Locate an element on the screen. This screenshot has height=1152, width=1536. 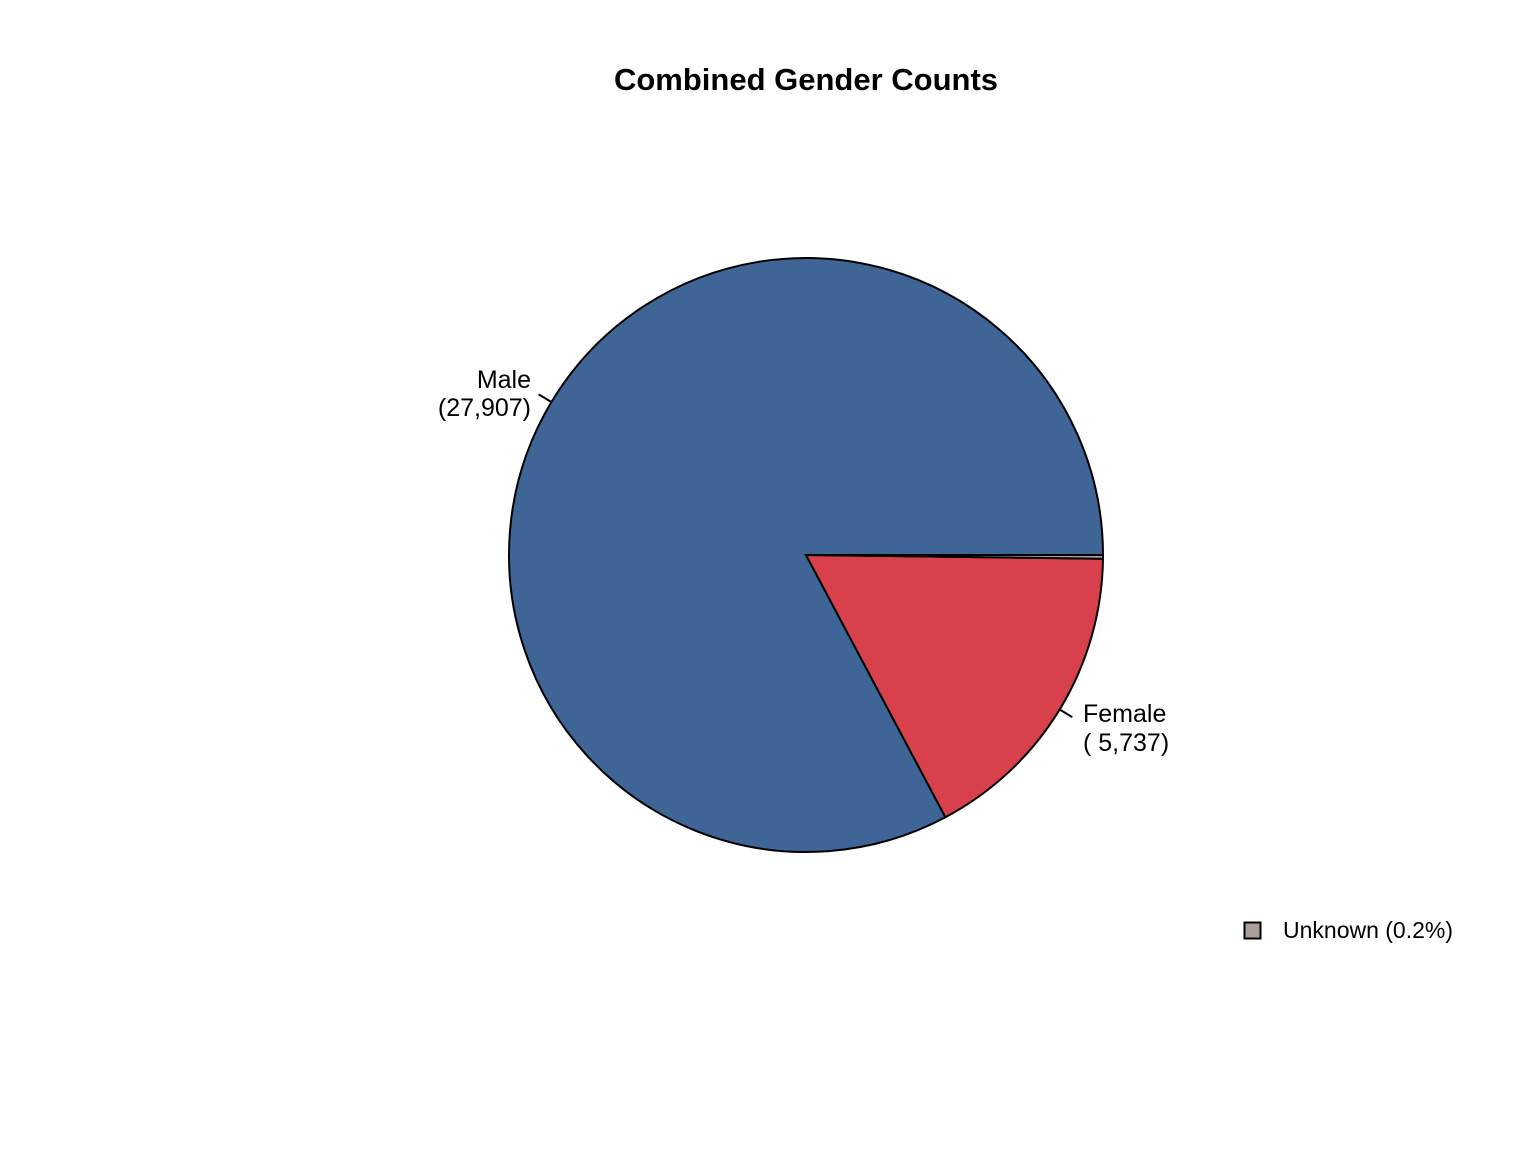
female-label-value: ( 5,737) is located at coordinates (1126, 743).